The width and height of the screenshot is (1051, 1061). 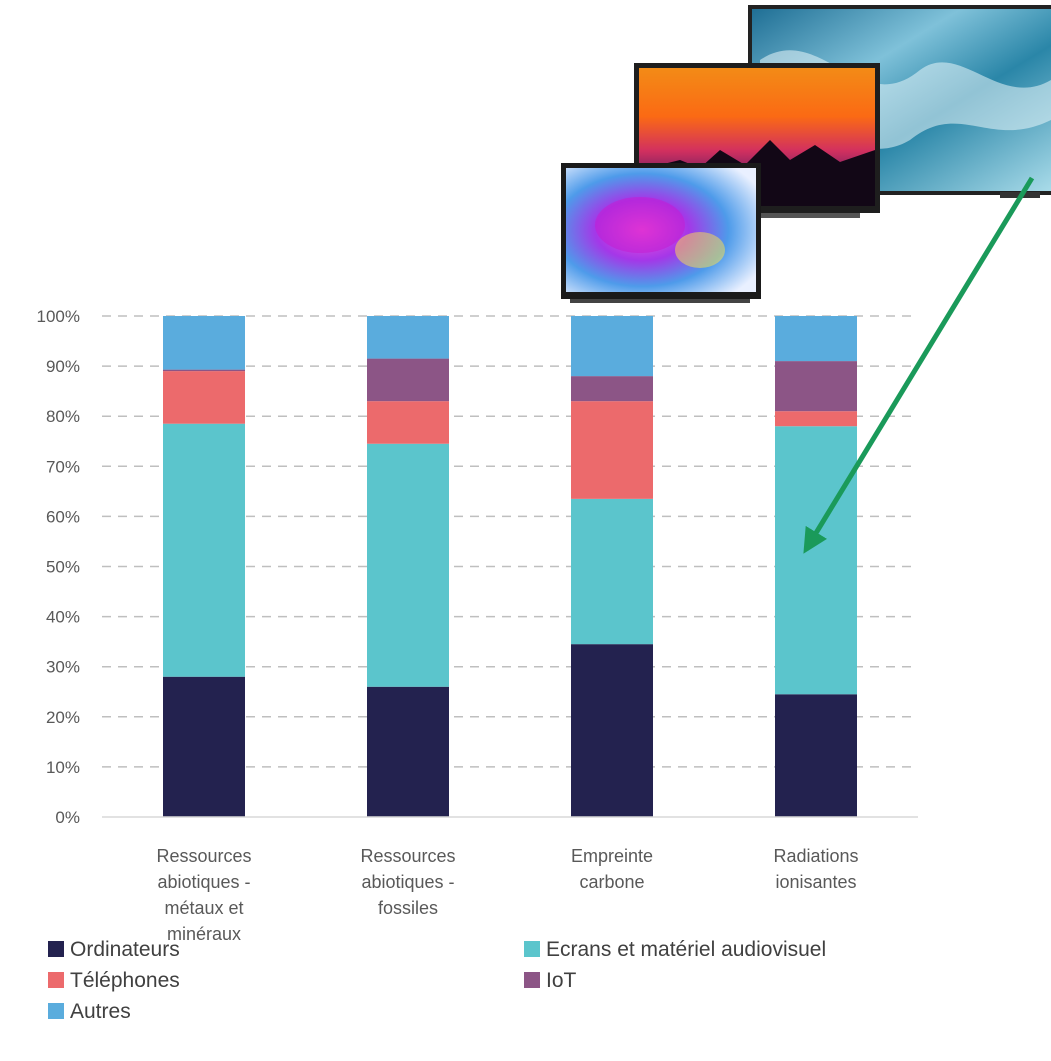 I want to click on x-category-label: Ressources abiotiques - métaux et minéraux, so click(x=203, y=895).